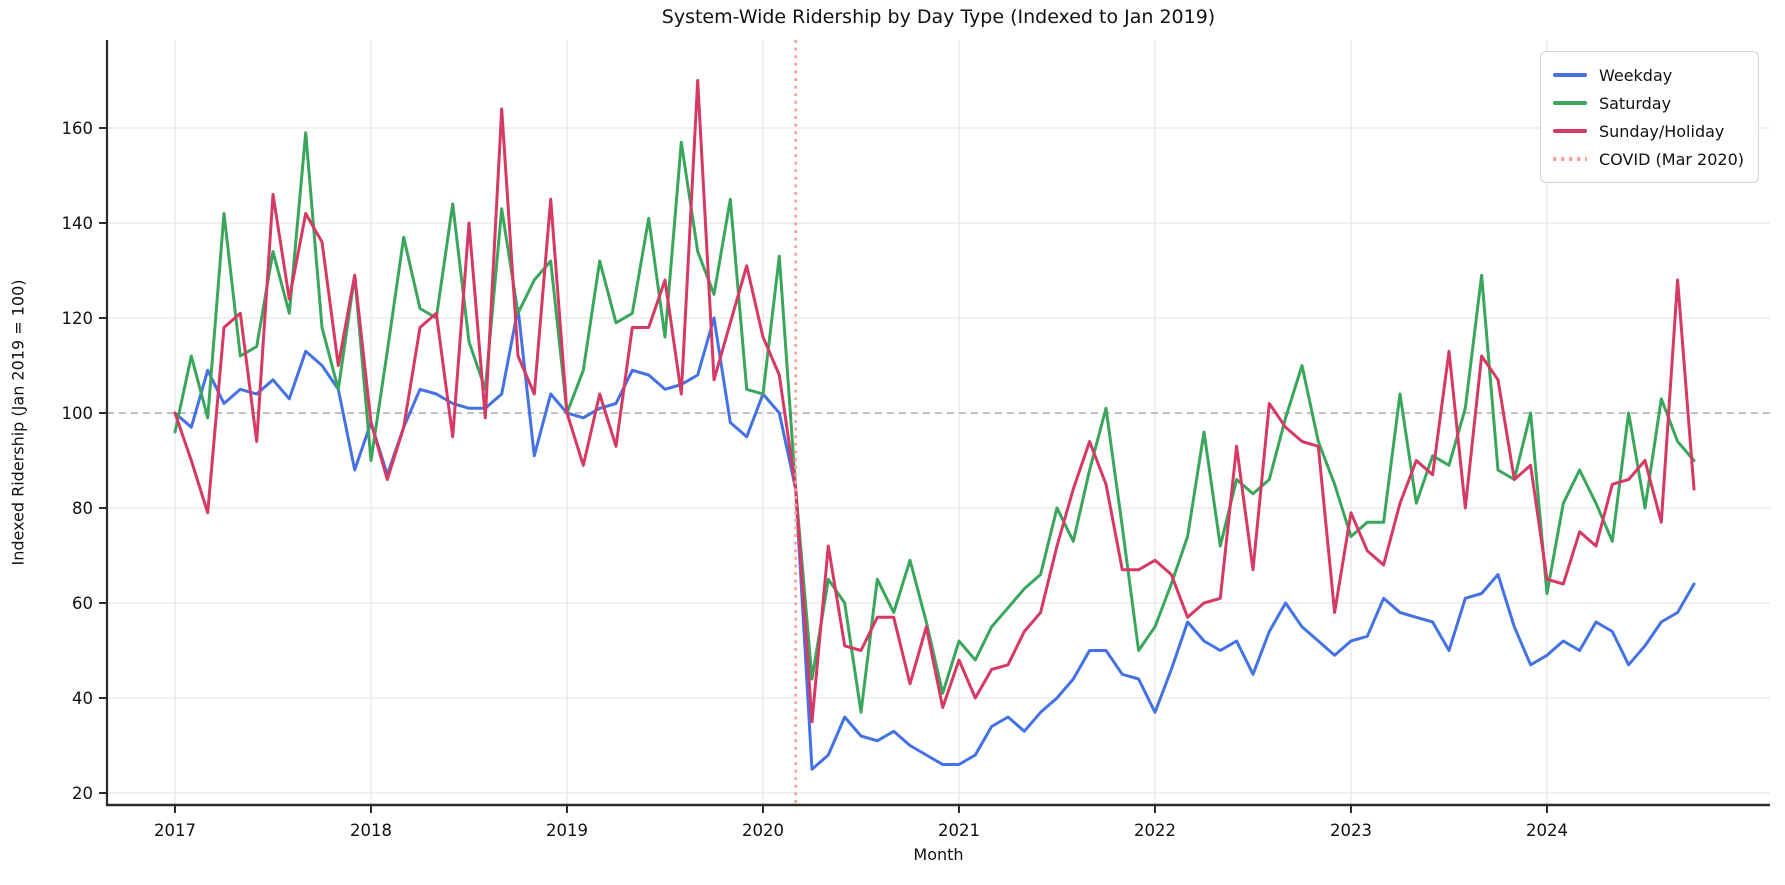 Image resolution: width=1785 pixels, height=885 pixels. I want to click on legend-label-covid: COVID (Mar 2020), so click(1671, 159).